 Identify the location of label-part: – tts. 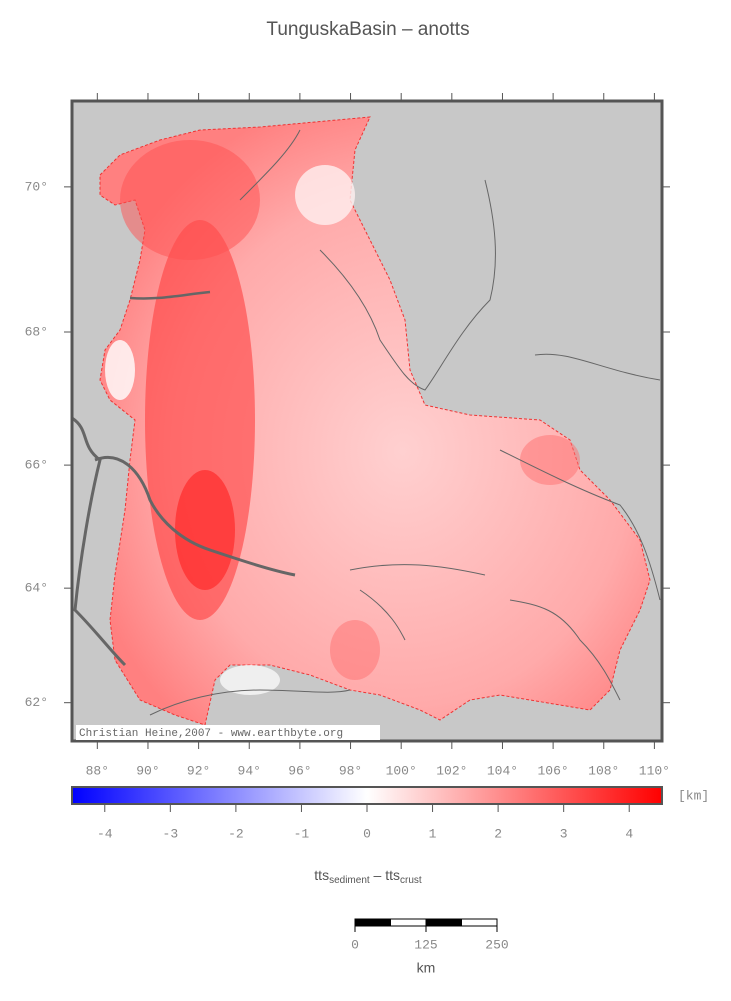
(385, 875).